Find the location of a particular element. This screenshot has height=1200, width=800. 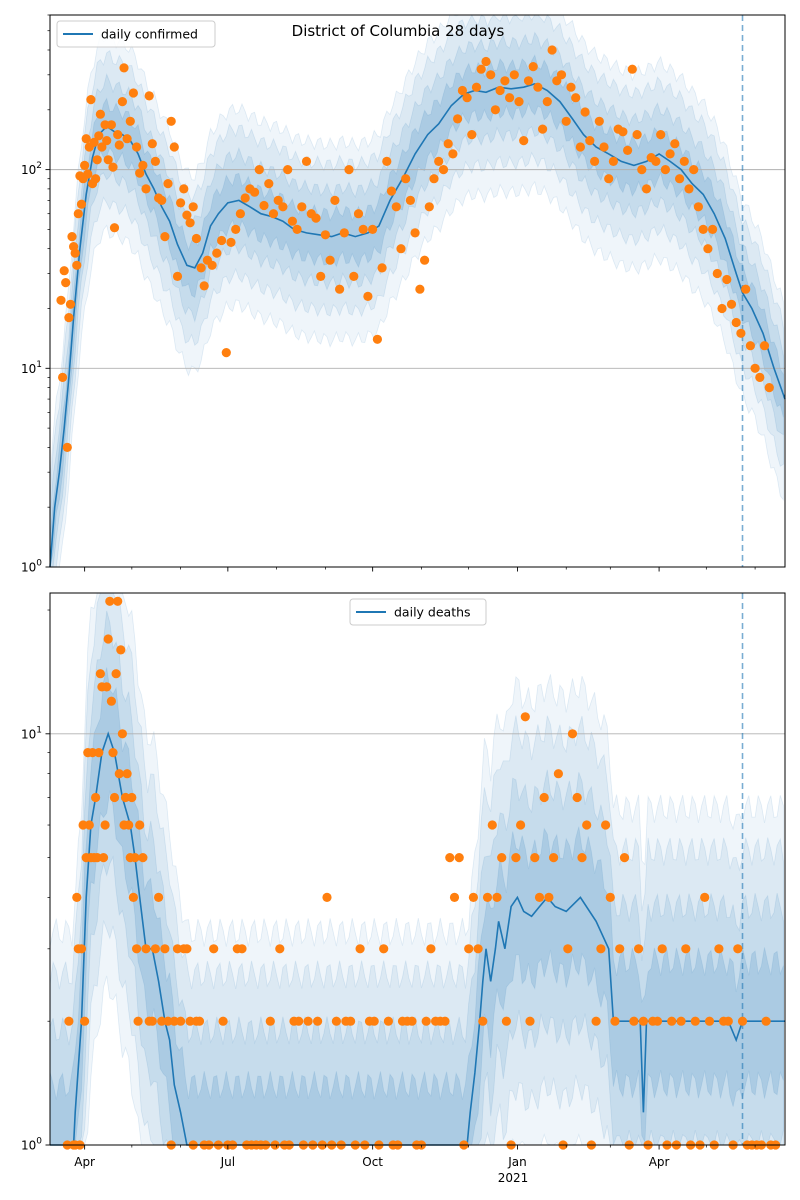

confirmed-legend: daily confirmed is located at coordinates (136, 34).